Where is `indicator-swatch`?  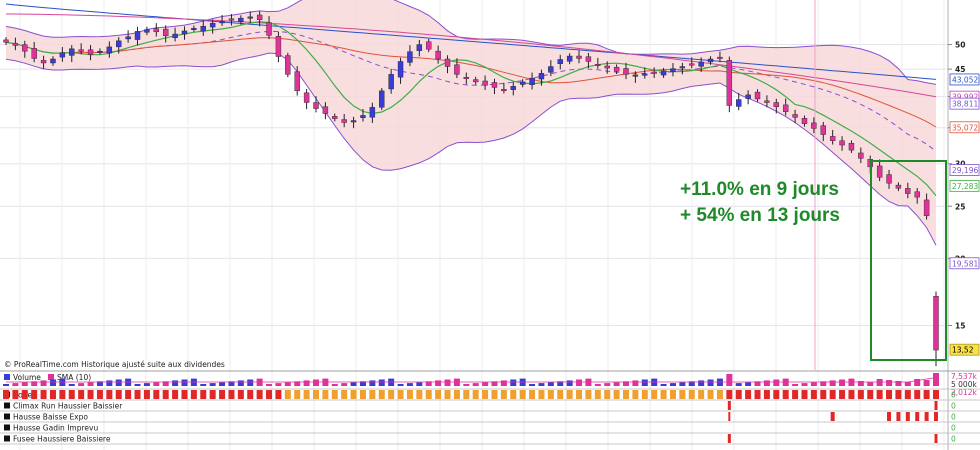
indicator-swatch is located at coordinates (7, 416).